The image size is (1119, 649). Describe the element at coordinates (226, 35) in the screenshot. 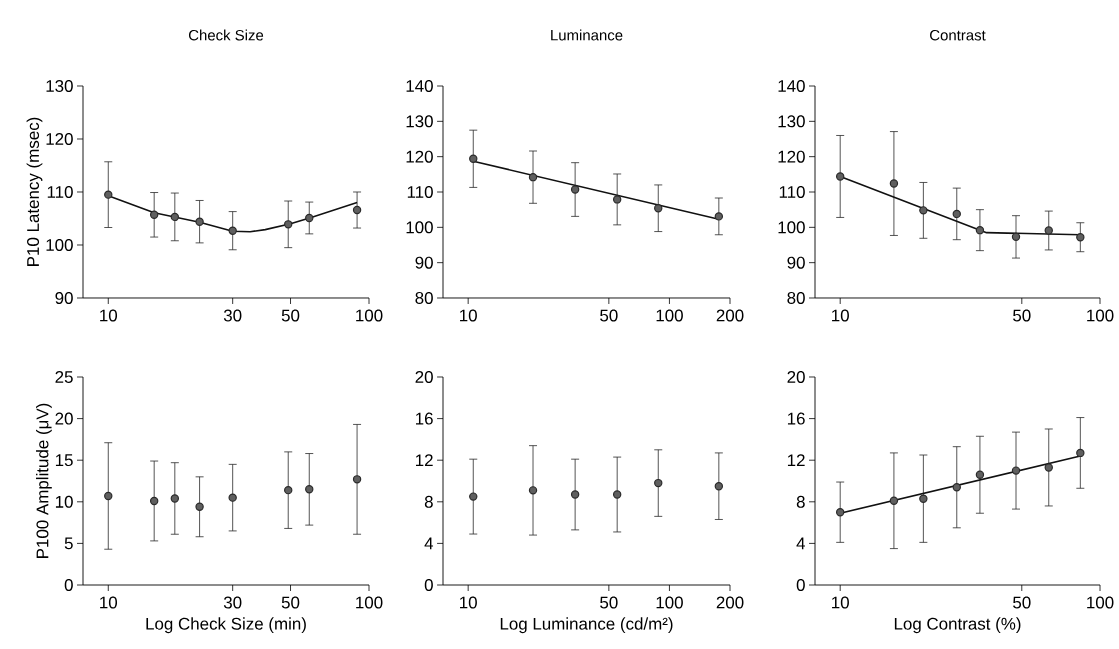

I see `chart-title: Check Size` at that location.